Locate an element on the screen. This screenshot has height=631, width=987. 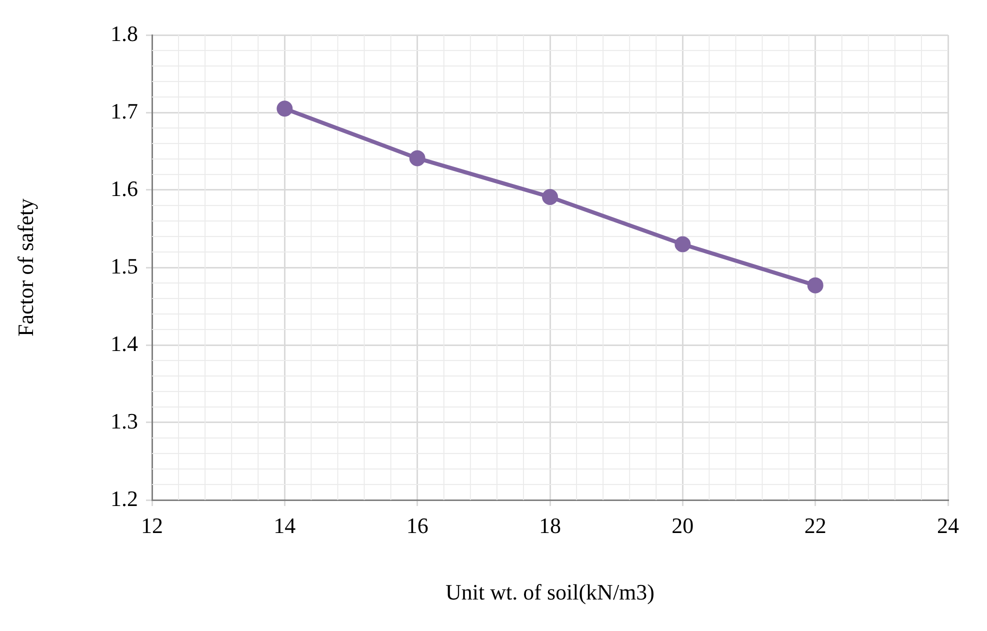
x-axis-title: Unit wt. of soil(kN/m3) is located at coordinates (550, 592).